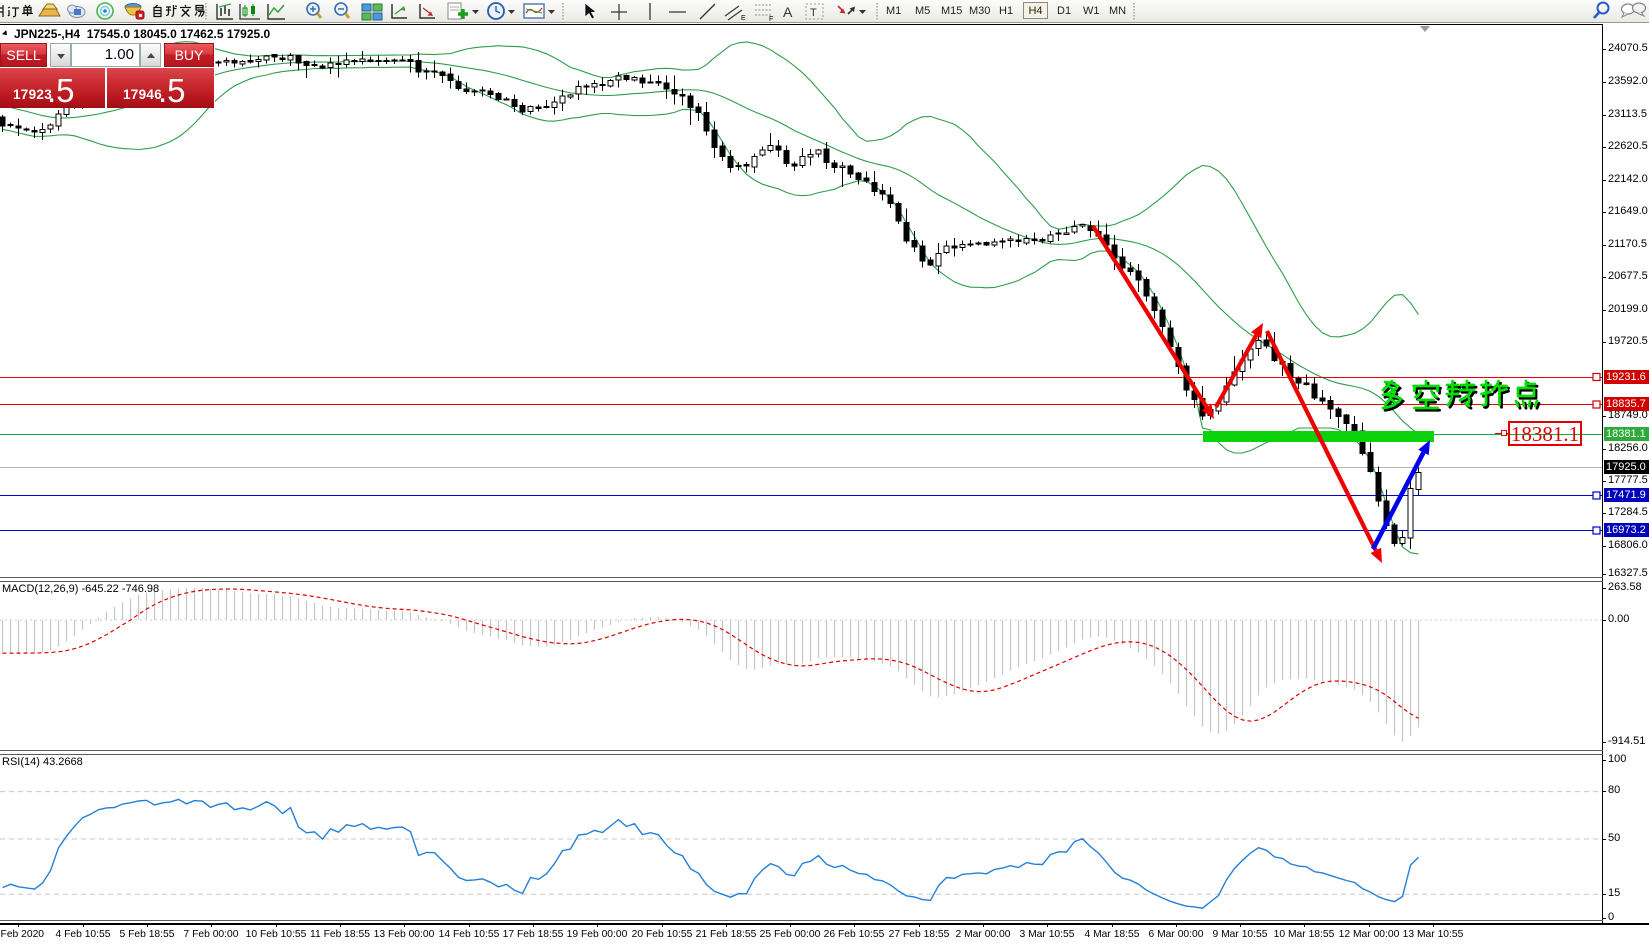  I want to click on svg-text: T, so click(813, 13).